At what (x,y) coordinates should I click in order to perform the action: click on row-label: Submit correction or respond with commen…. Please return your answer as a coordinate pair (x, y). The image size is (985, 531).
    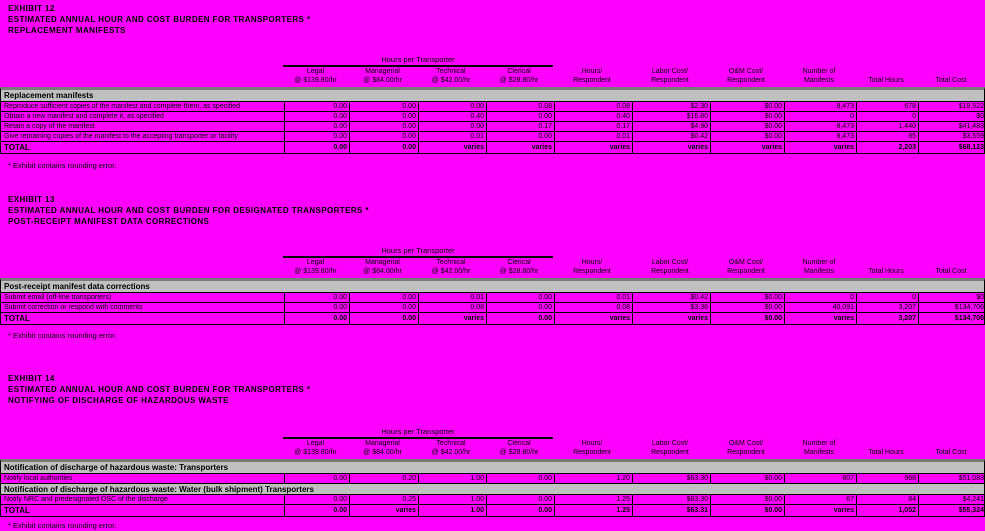
    Looking at the image, I should click on (73, 307).